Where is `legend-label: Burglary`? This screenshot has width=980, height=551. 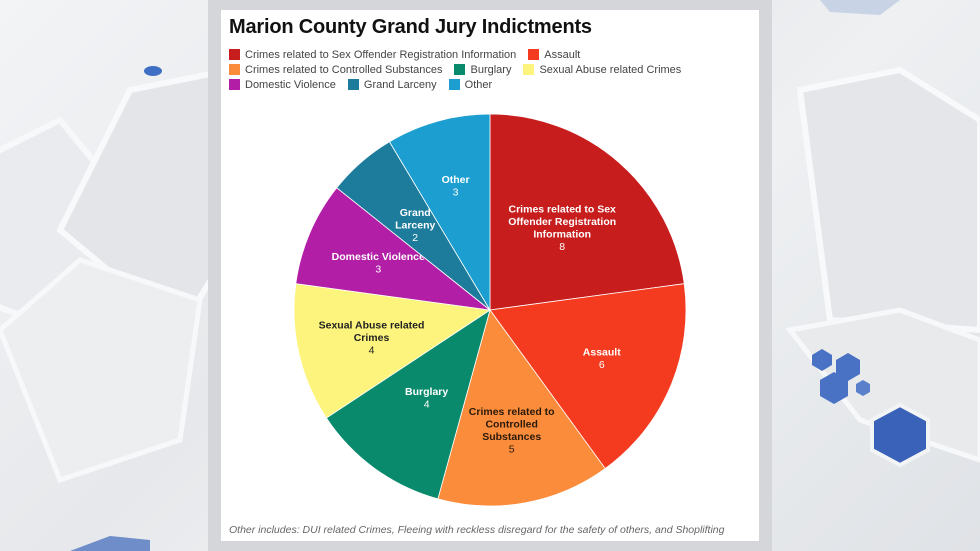 legend-label: Burglary is located at coordinates (491, 69).